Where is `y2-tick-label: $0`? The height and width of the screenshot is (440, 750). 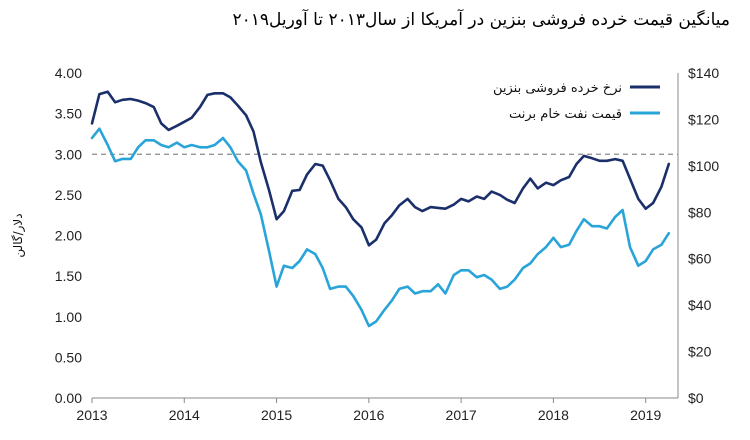 y2-tick-label: $0 is located at coordinates (696, 398).